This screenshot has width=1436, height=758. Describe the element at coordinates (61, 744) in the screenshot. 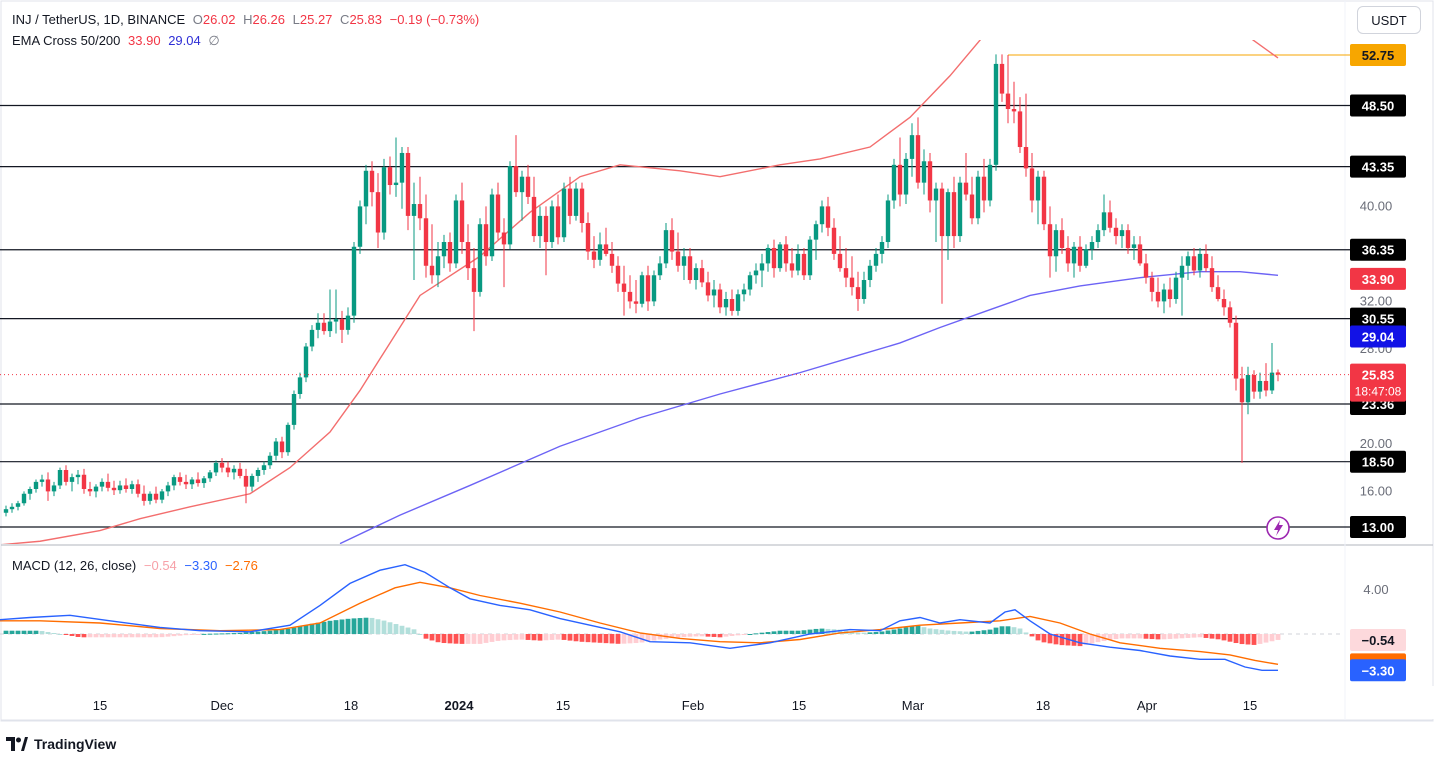

I see `tradingview-logo: TradingView` at that location.